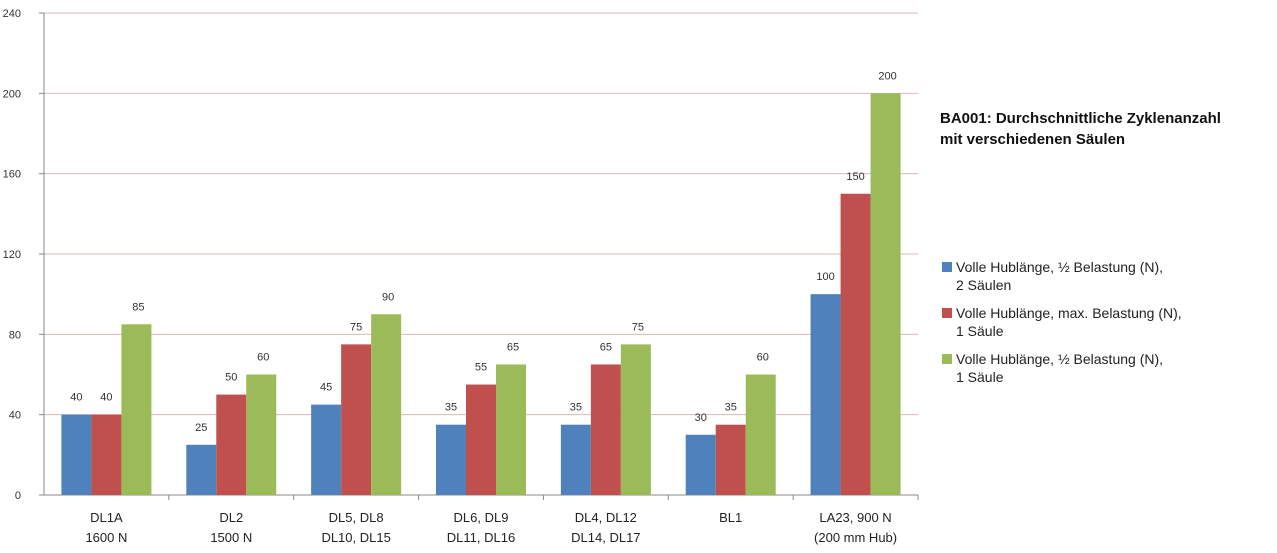 The width and height of the screenshot is (1277, 553). Describe the element at coordinates (1080, 118) in the screenshot. I see `chart-title-line-1: BA001: Durchschnittliche Zyklenanzahl` at that location.